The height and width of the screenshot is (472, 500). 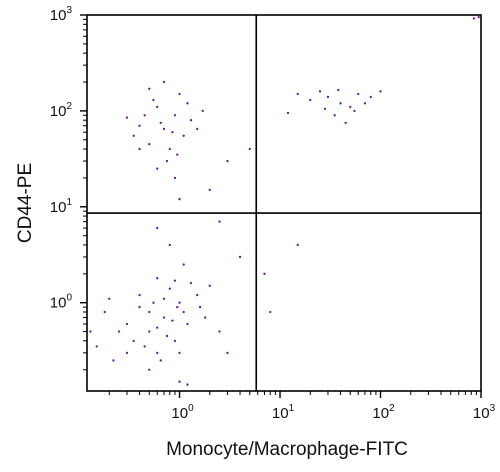 I want to click on y-tick-label: 10², so click(x=61, y=110).